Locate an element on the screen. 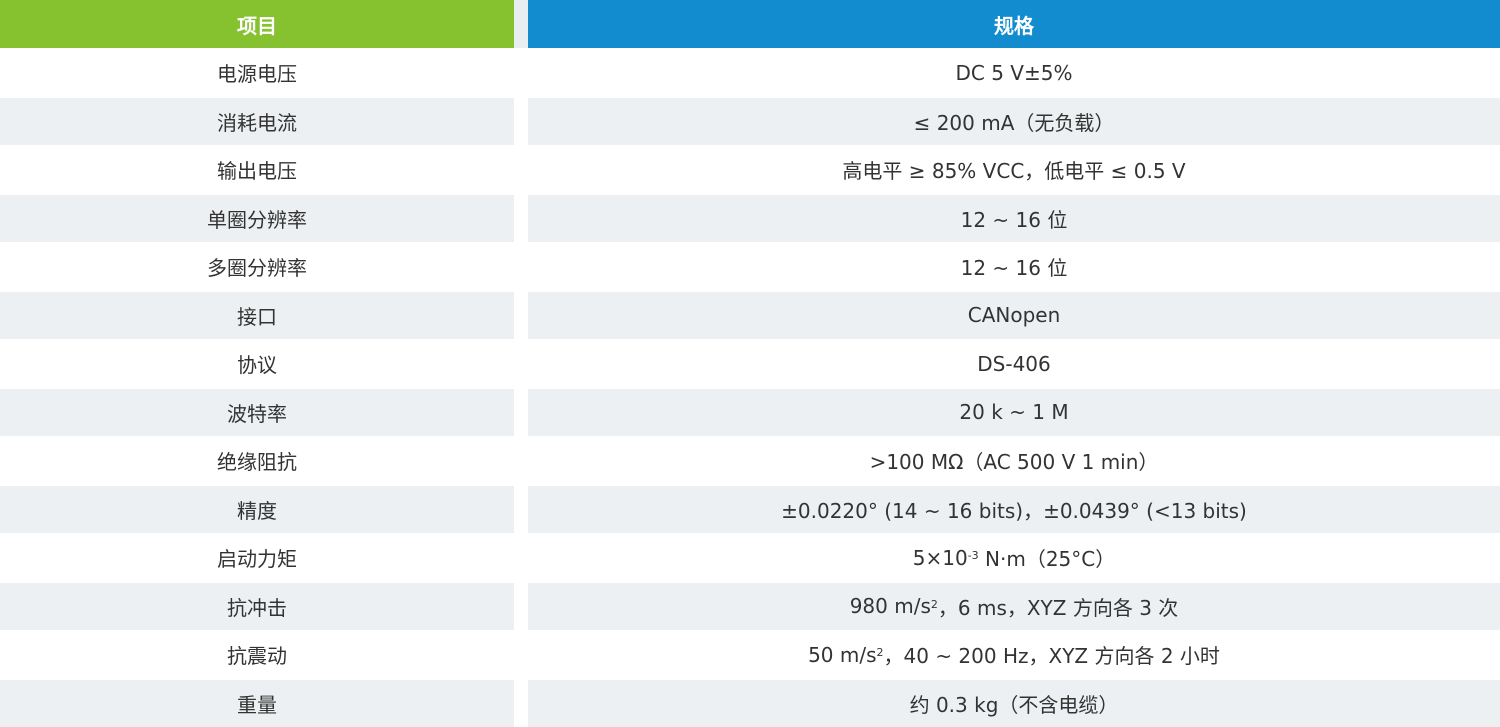 The image size is (1500, 727). item-cell: 多圈分辨率 is located at coordinates (257, 268).